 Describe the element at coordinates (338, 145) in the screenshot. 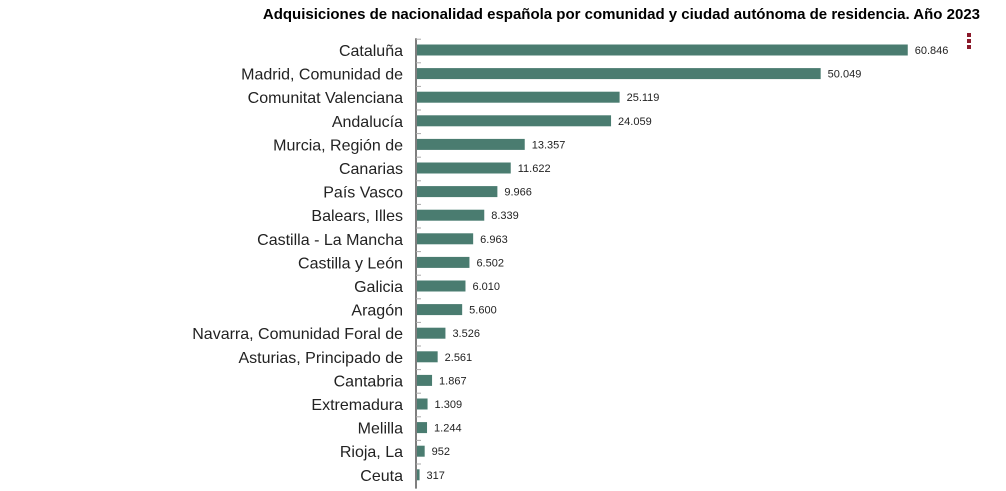

I see `category-label: Murcia, Región de` at that location.